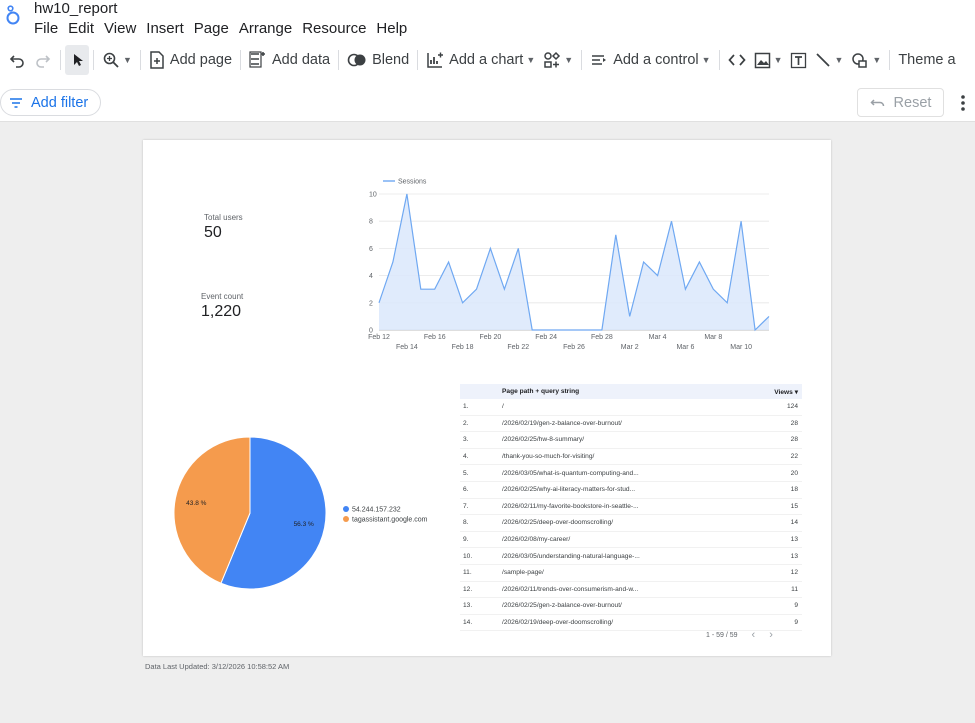 The height and width of the screenshot is (723, 975). Describe the element at coordinates (771, 635) in the screenshot. I see `chevron-right-icon: ›` at that location.